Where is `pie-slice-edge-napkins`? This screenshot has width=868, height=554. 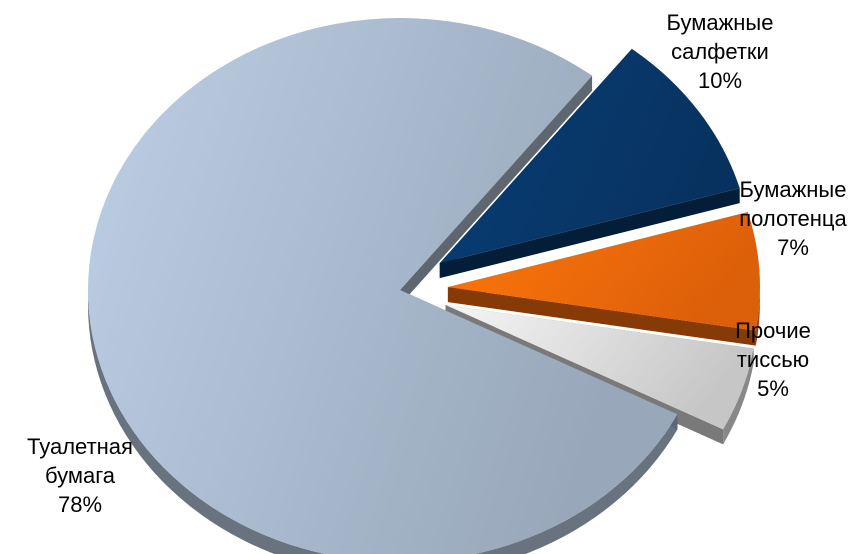 pie-slice-edge-napkins is located at coordinates (589, 233).